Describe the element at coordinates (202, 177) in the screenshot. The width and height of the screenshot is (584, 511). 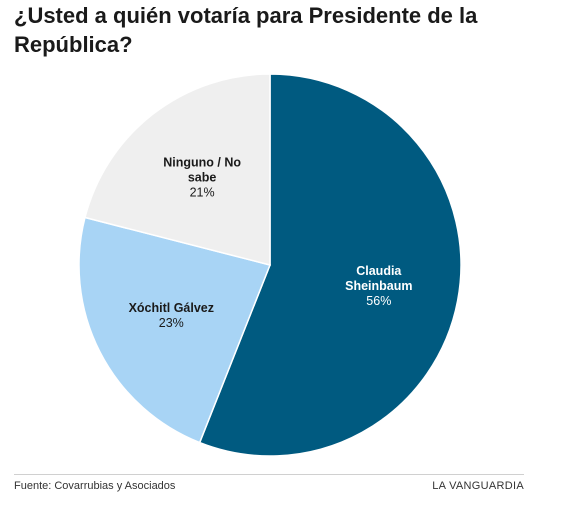
I see `slice-label-2: Ninguno / No sabe 21%` at that location.